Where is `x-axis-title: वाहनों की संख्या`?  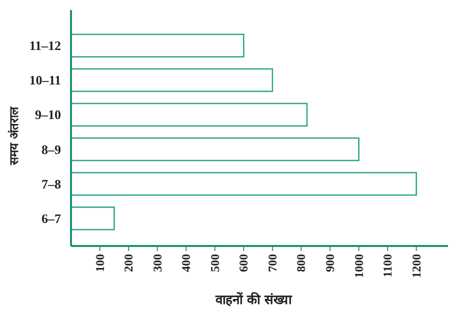
x-axis-title: वाहनों की संख्या is located at coordinates (253, 300).